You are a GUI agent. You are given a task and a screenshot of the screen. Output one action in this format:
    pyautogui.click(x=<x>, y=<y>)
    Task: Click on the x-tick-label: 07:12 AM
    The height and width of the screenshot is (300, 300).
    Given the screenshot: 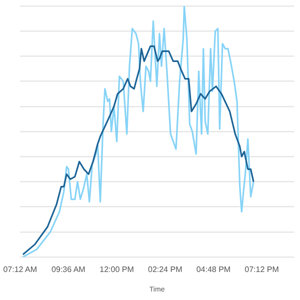 What is the action you would take?
    pyautogui.click(x=20, y=269)
    